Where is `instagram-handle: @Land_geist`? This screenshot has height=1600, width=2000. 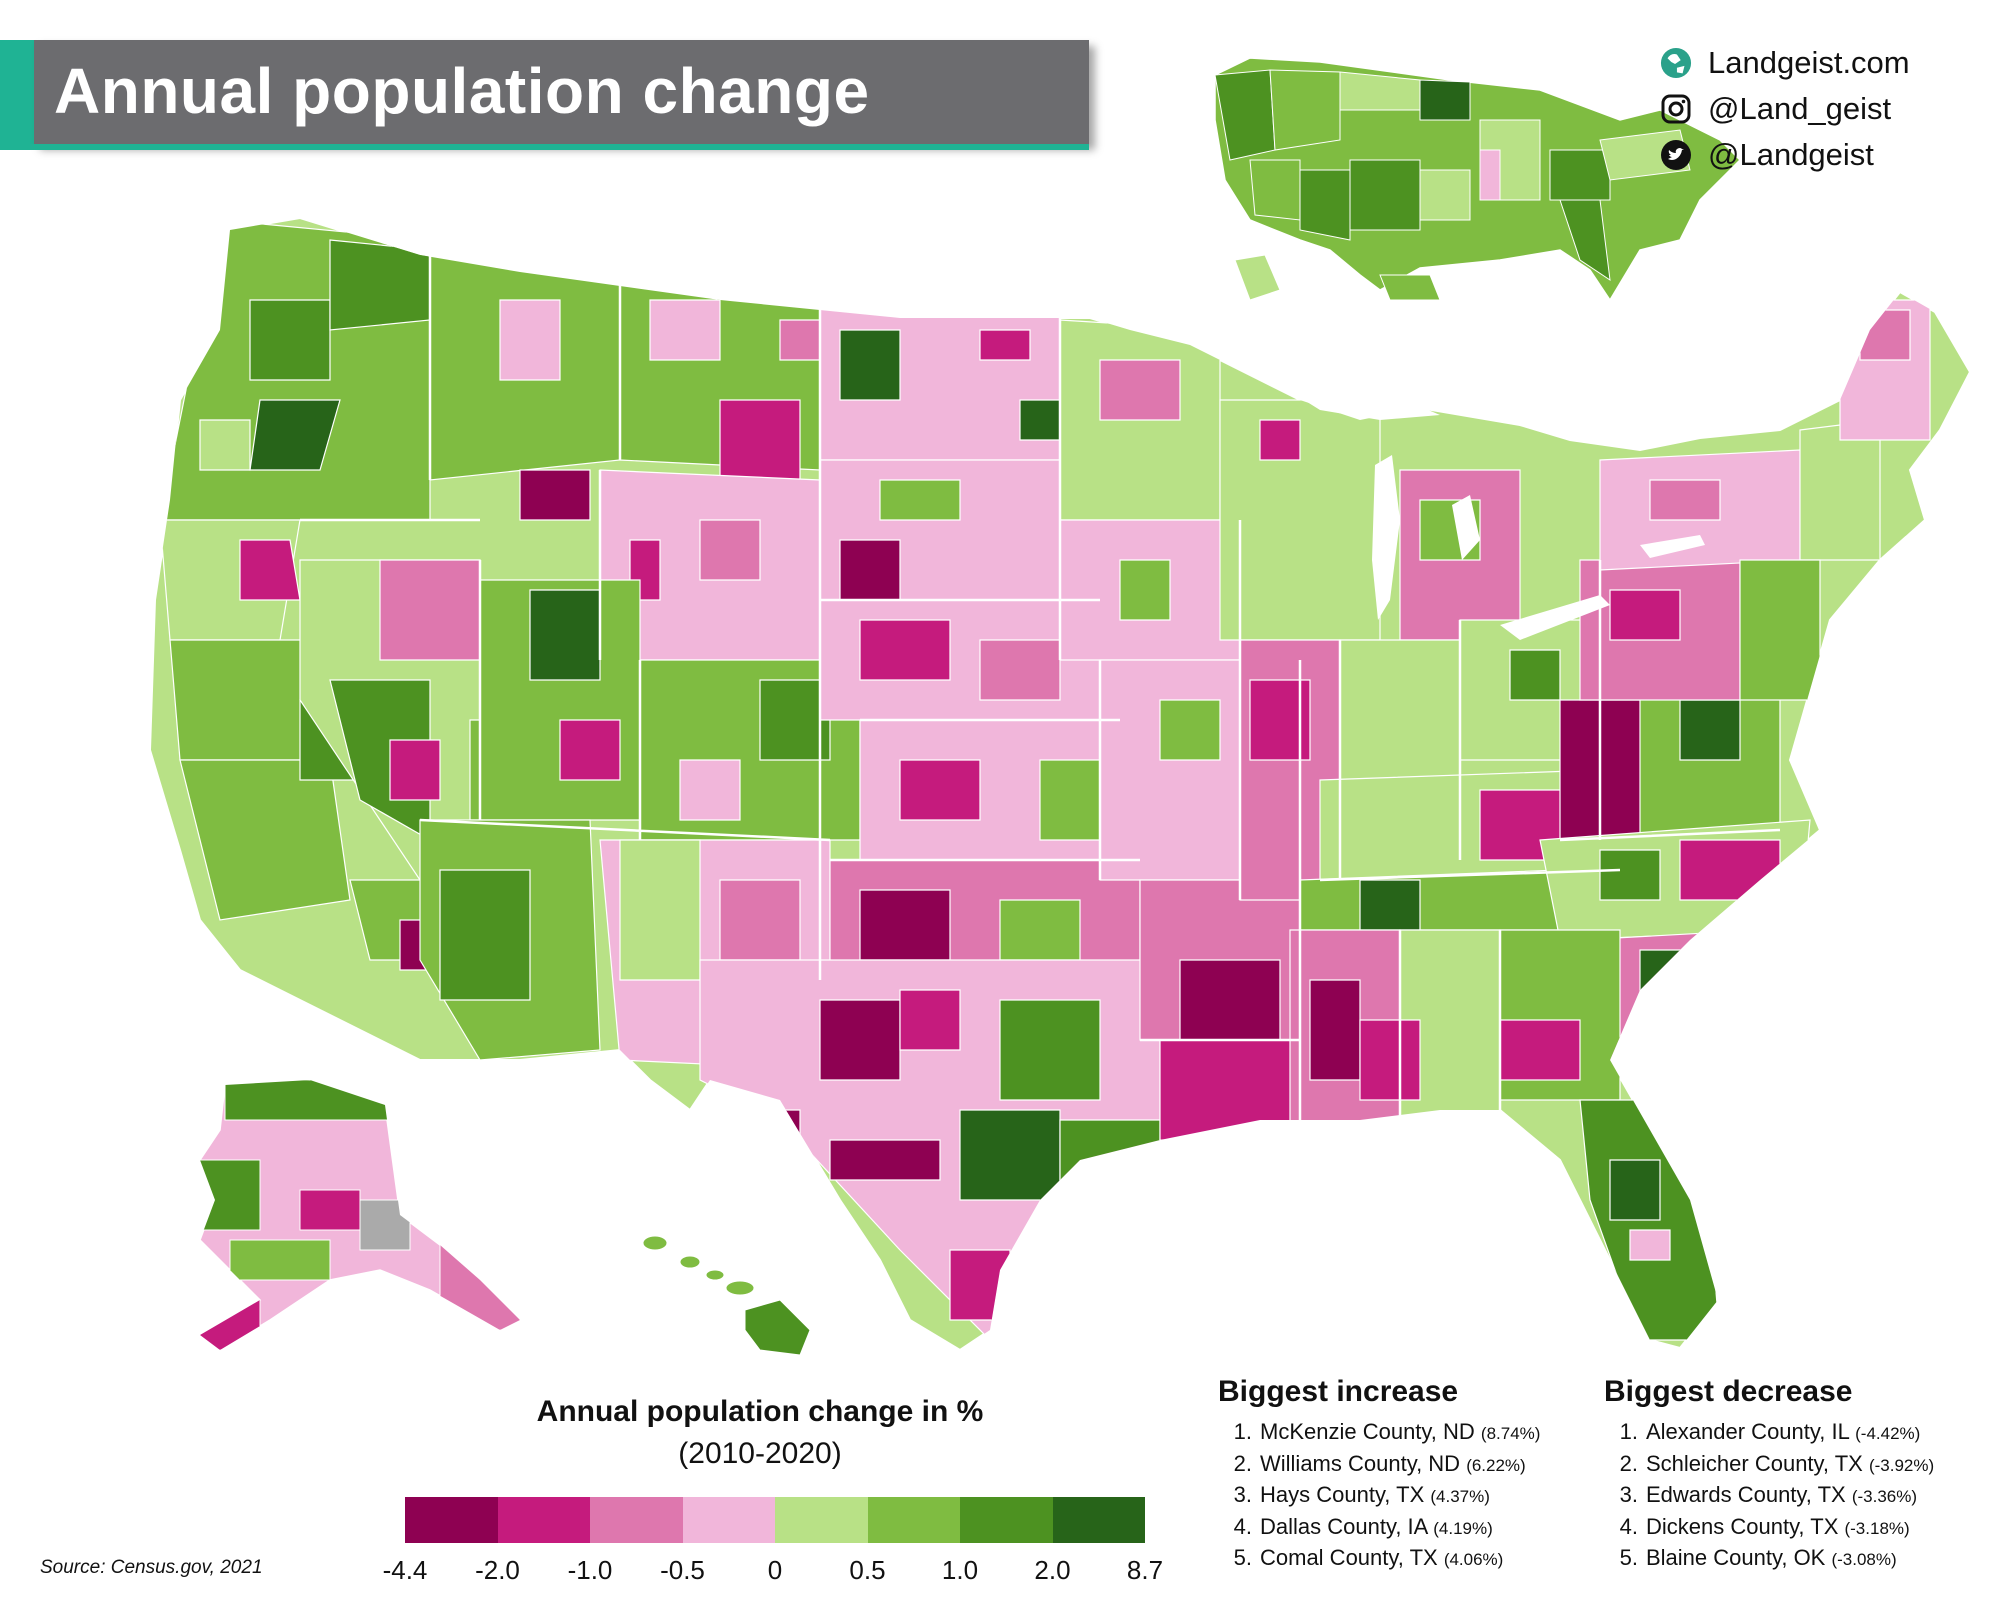
instagram-handle: @Land_geist is located at coordinates (1800, 108).